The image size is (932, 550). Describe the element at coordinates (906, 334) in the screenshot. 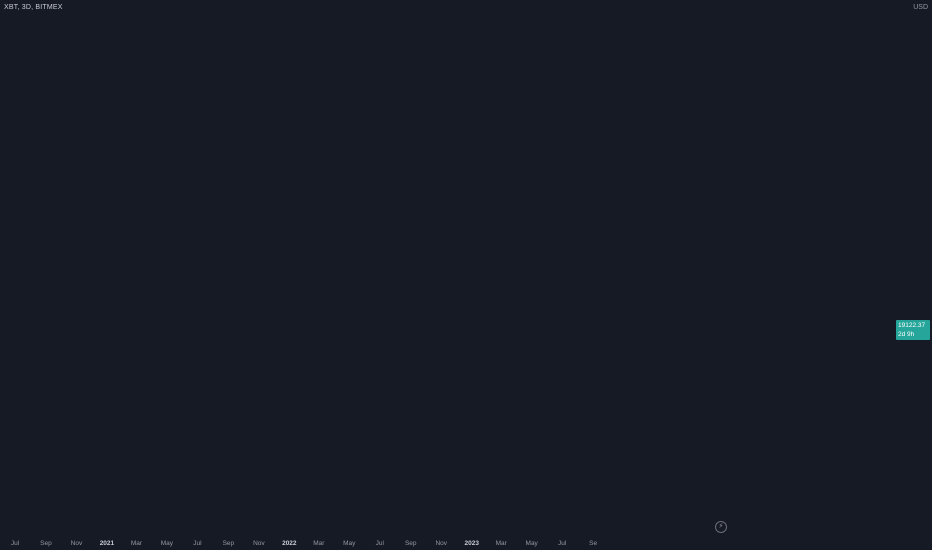

I see `bar-countdown: 2d 9h` at that location.